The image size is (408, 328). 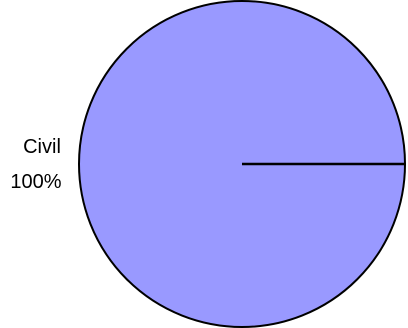 I want to click on slice-label-civil-name: Civil, so click(x=42, y=147).